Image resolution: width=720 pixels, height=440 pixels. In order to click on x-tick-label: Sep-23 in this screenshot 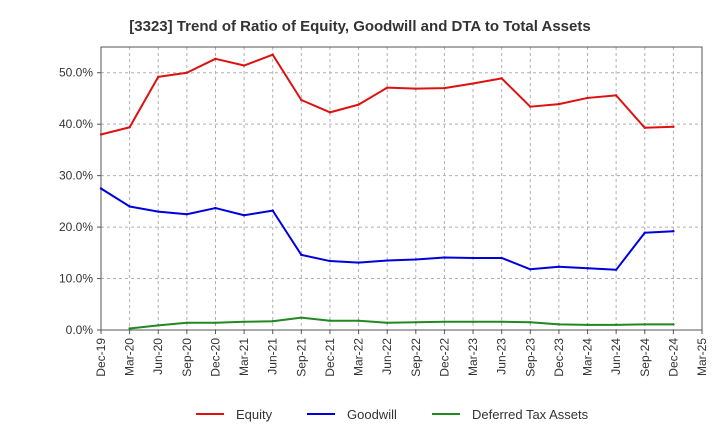, I will do `click(530, 357)`.